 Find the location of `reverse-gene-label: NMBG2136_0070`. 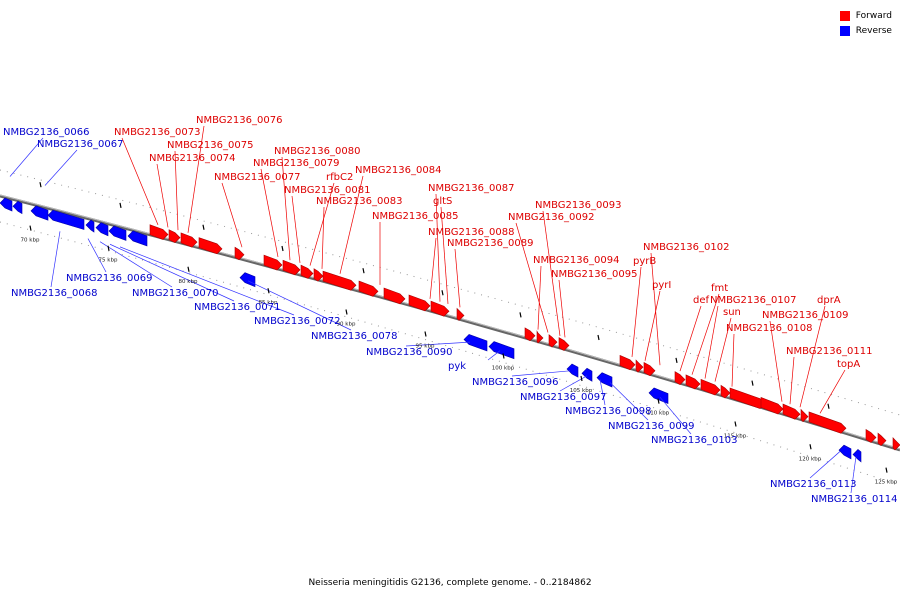

reverse-gene-label: NMBG2136_0070 is located at coordinates (175, 293).